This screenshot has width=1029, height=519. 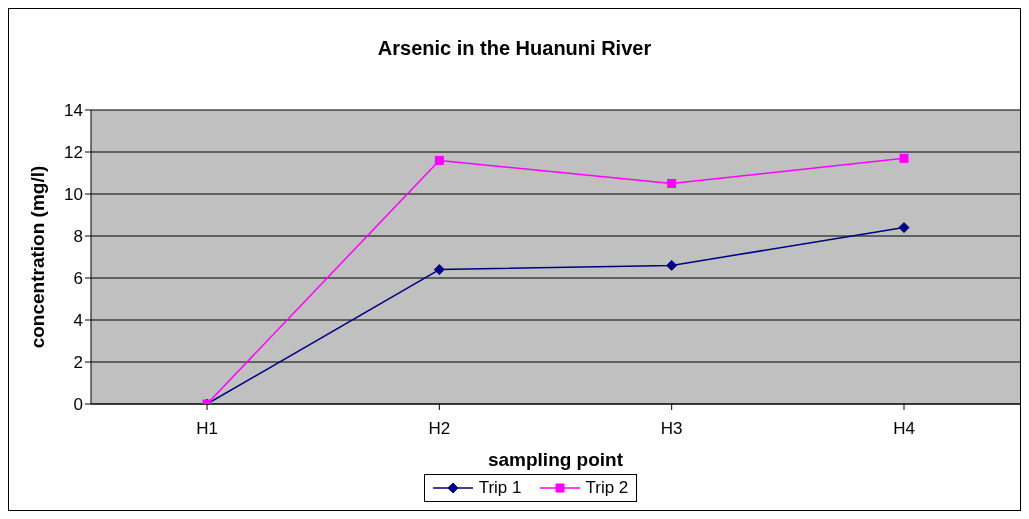 What do you see at coordinates (73, 153) in the screenshot?
I see `y-tick-label: 12` at bounding box center [73, 153].